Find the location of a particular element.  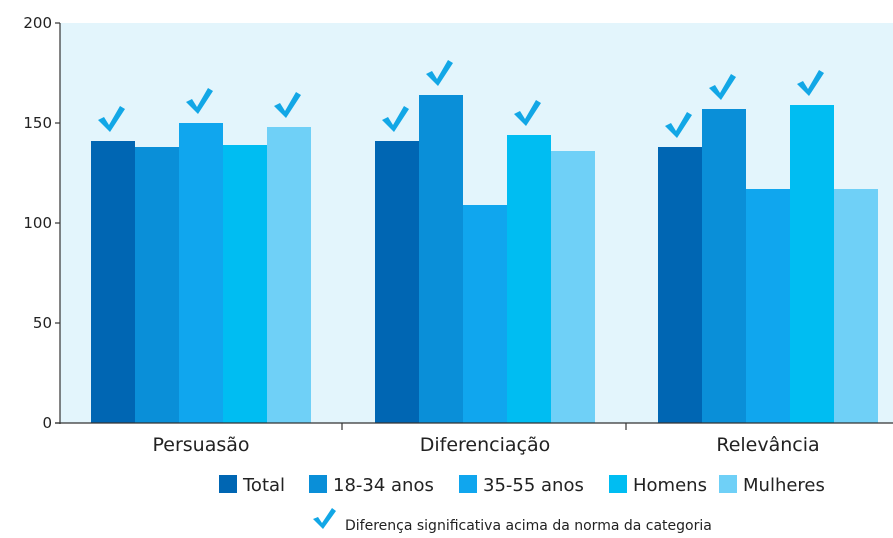

legend-label: 18-34 anos is located at coordinates (383, 485).